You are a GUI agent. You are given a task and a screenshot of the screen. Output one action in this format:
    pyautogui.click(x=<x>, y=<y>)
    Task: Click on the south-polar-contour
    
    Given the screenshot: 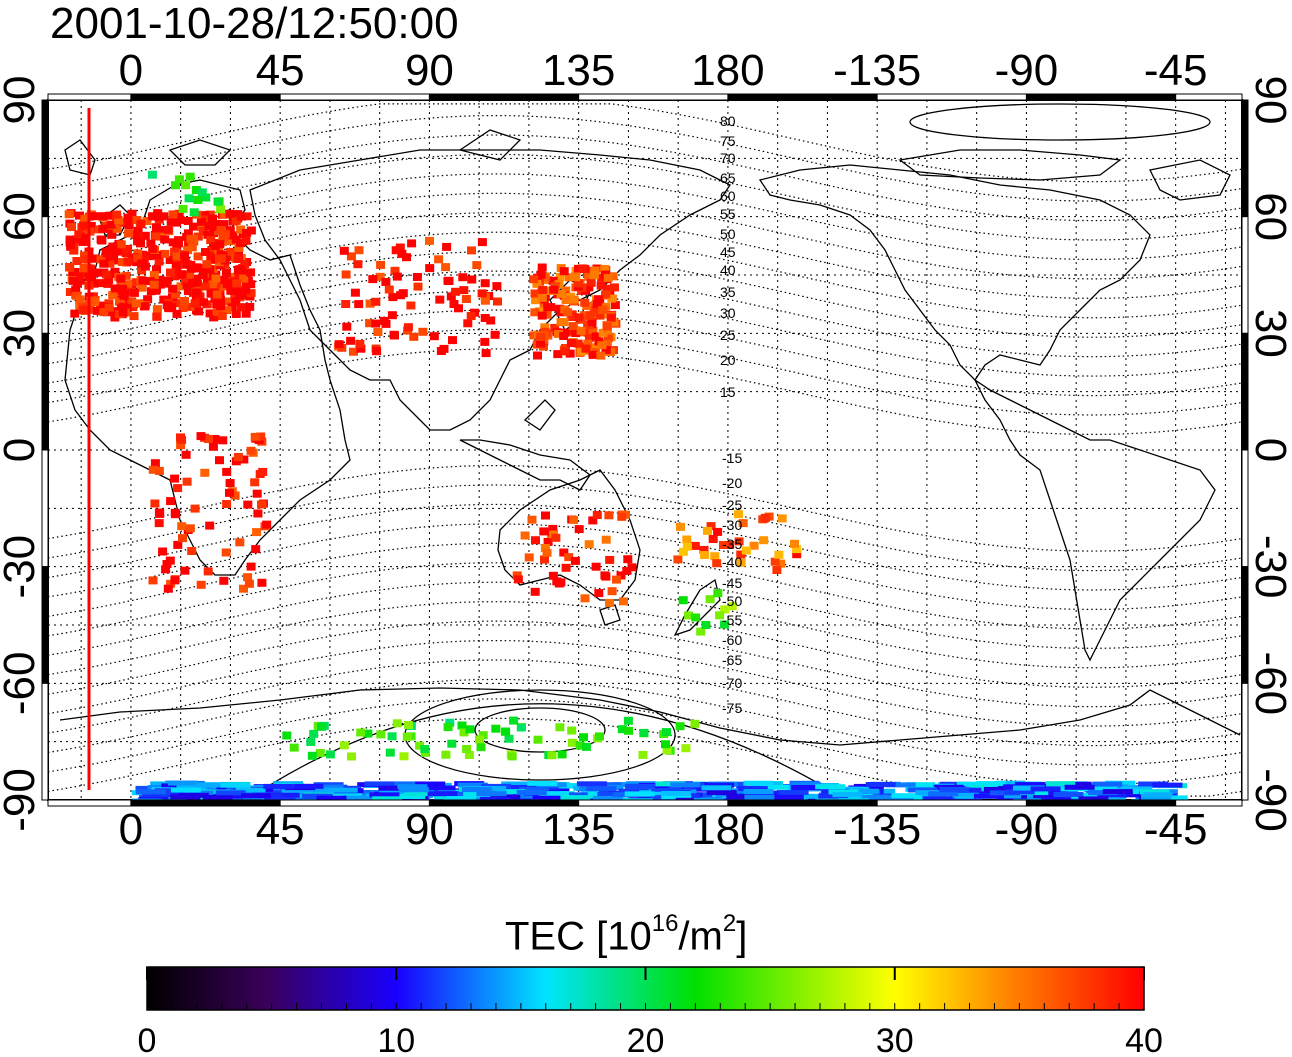 What is the action you would take?
    pyautogui.click(x=540, y=730)
    